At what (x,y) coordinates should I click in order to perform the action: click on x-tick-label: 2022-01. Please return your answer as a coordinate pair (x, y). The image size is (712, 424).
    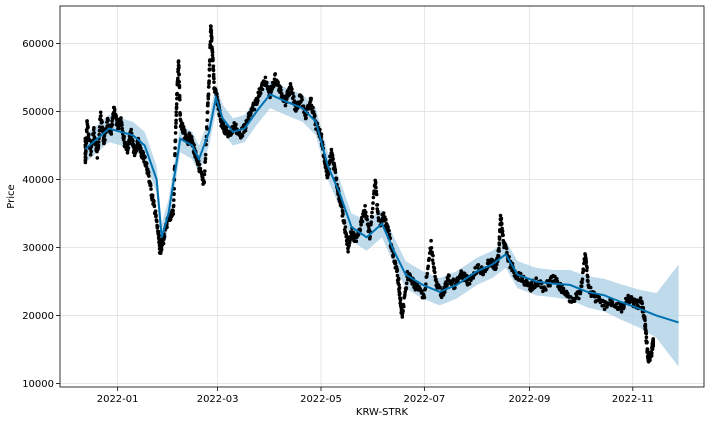
    Looking at the image, I should click on (118, 399).